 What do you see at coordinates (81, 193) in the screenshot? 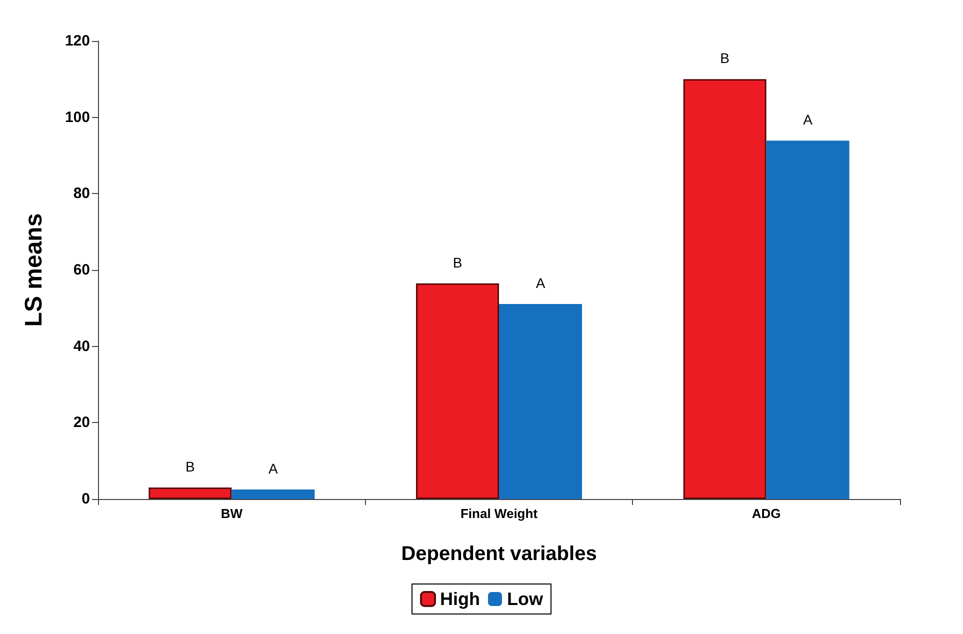
I see `y-tick-label: 80` at bounding box center [81, 193].